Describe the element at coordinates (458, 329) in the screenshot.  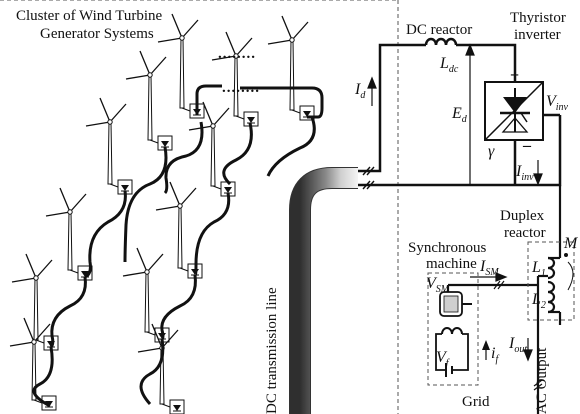
I see `synchronous-machine` at that location.